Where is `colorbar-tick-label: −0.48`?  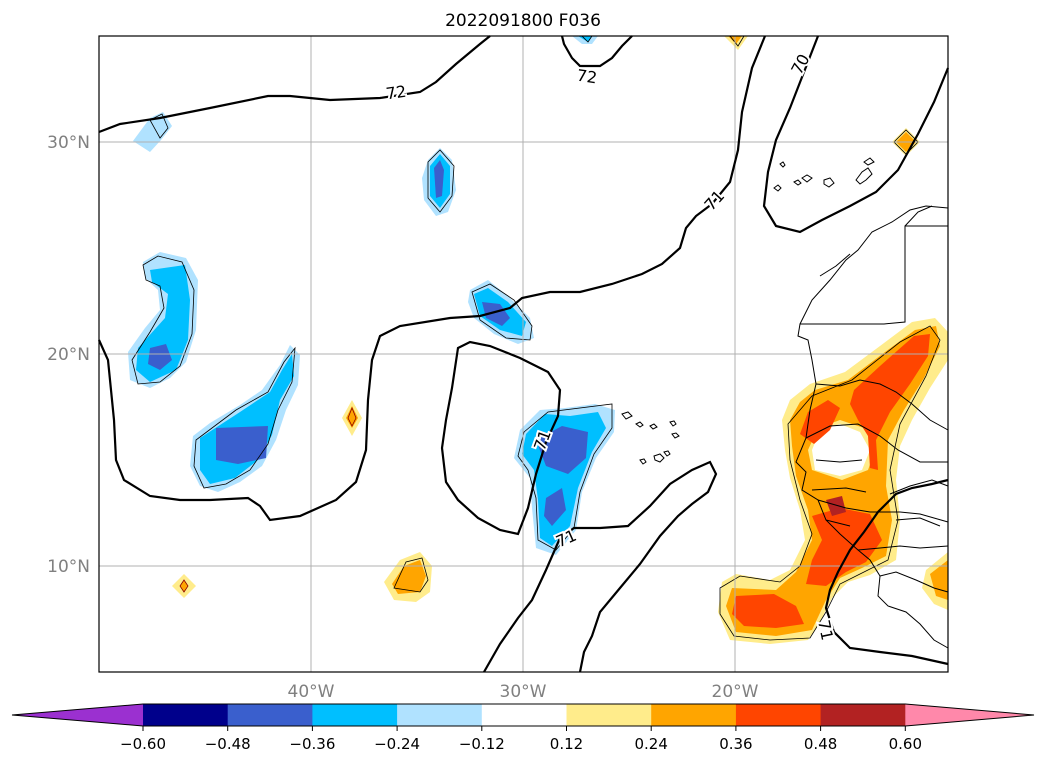
colorbar-tick-label: −0.48 is located at coordinates (228, 744).